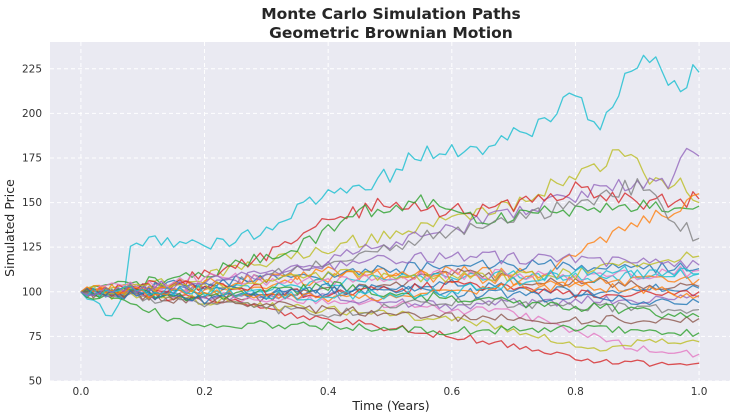 This screenshot has width=750, height=417. What do you see at coordinates (32, 158) in the screenshot?
I see `y-tick-label: 175` at bounding box center [32, 158].